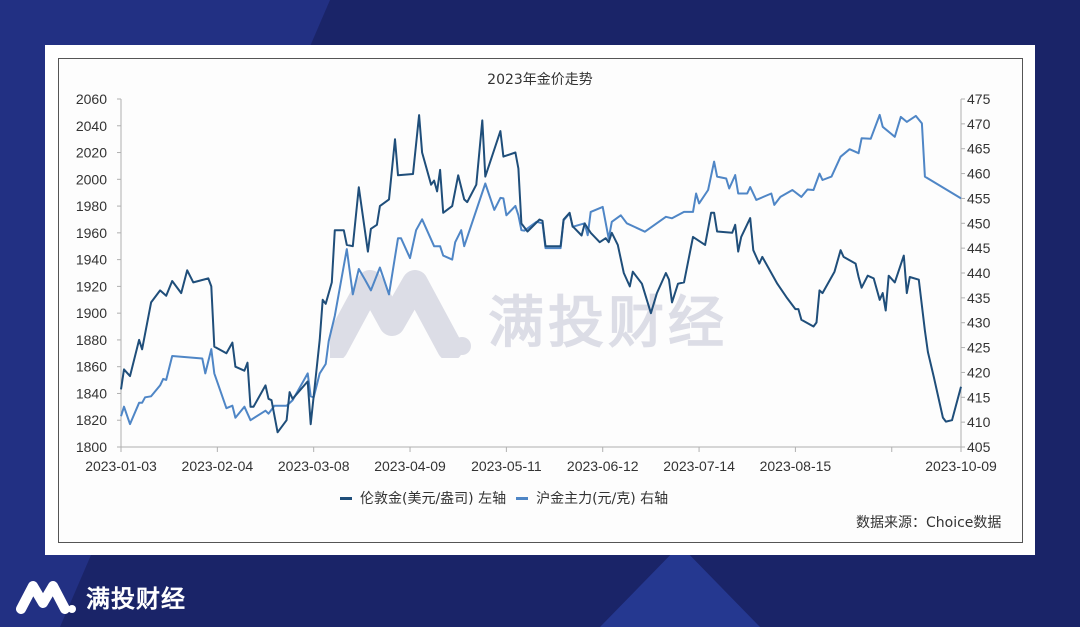 This screenshot has height=627, width=1080. What do you see at coordinates (979, 323) in the screenshot?
I see `y-right-tick-label: 430` at bounding box center [979, 323].